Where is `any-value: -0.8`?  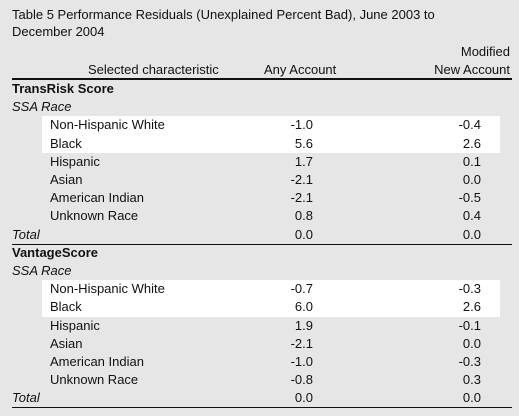 any-value: -0.8 is located at coordinates (301, 380).